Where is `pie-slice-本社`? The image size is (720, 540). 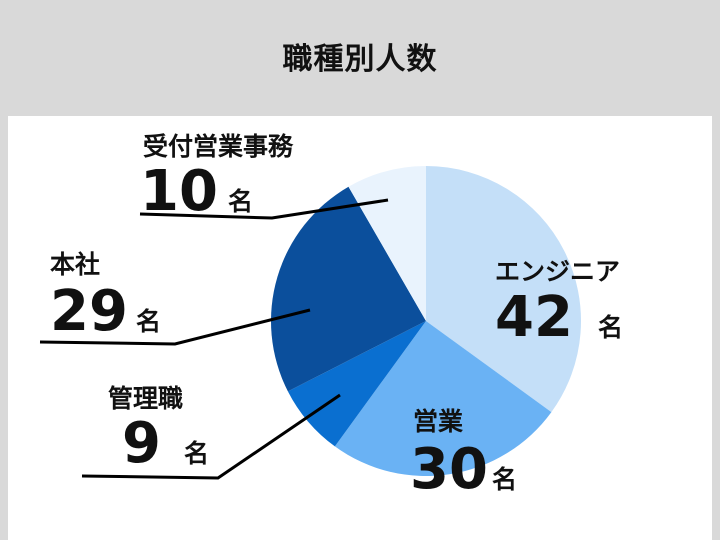
pie-slice-本社 is located at coordinates (348, 289).